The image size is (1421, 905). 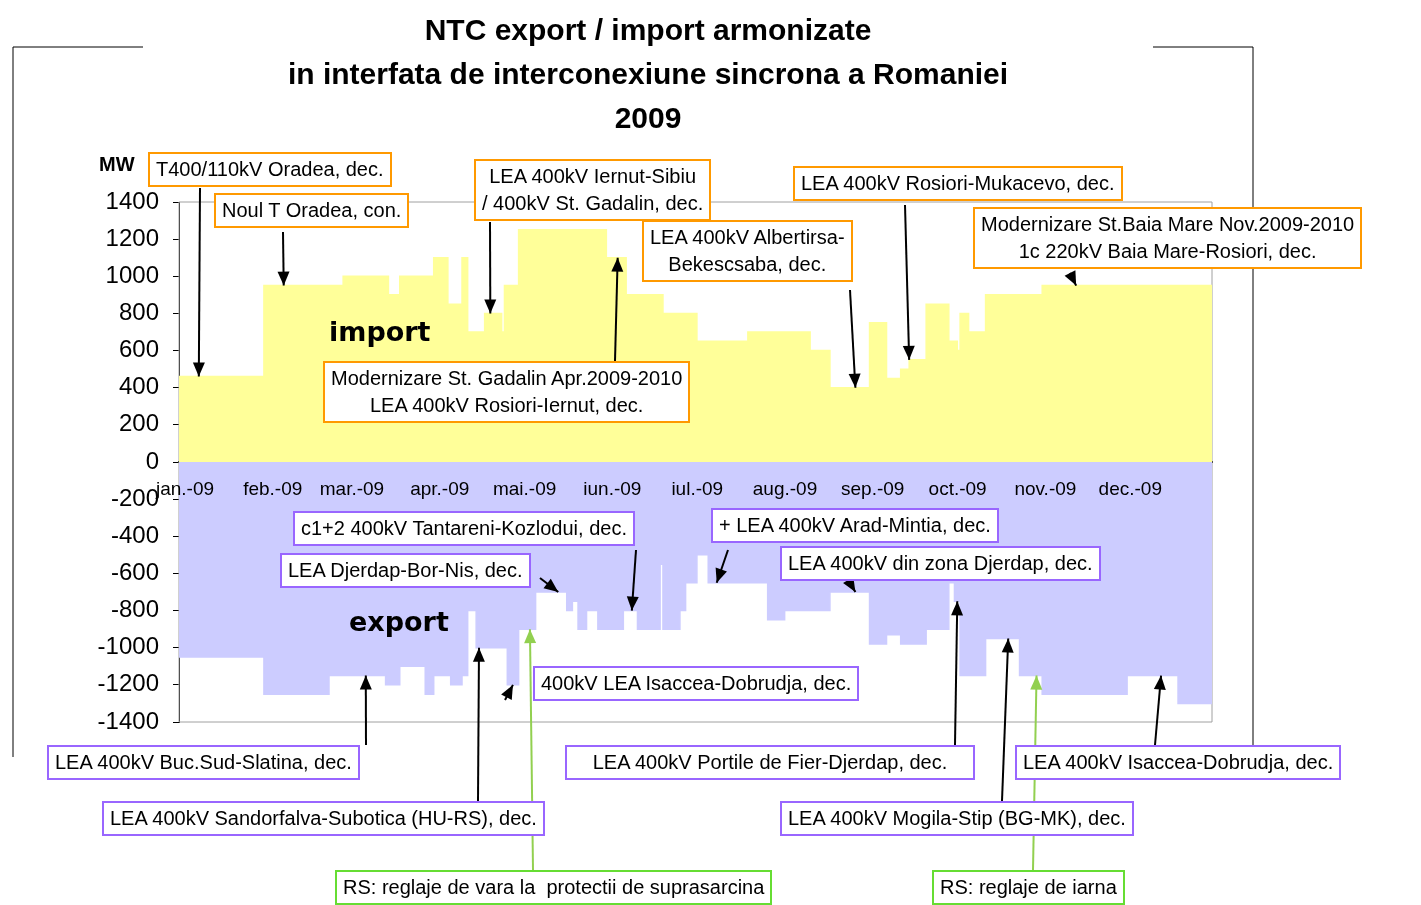 I want to click on y-tick-label: -800, so click(x=134, y=609).